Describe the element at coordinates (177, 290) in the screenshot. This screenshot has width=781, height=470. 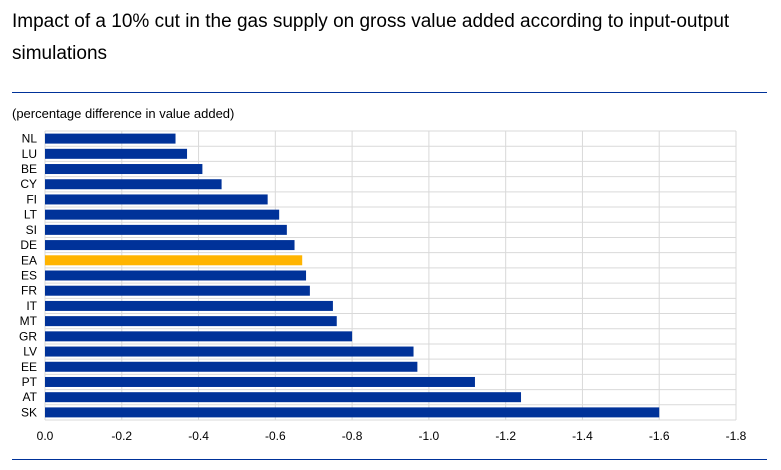
I see `bar-fr` at that location.